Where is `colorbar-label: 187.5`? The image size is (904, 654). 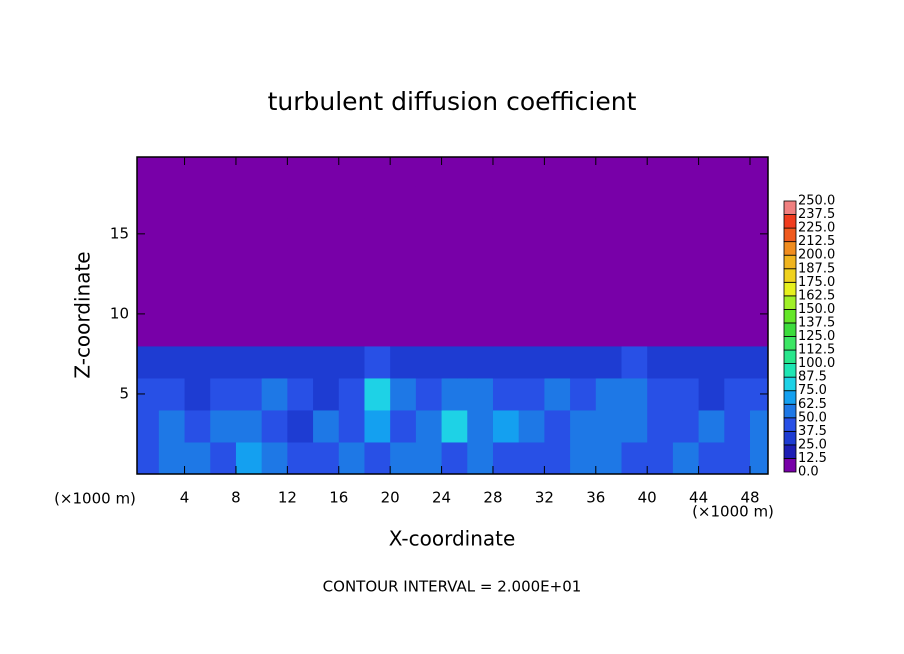 colorbar-label: 187.5 is located at coordinates (816, 268).